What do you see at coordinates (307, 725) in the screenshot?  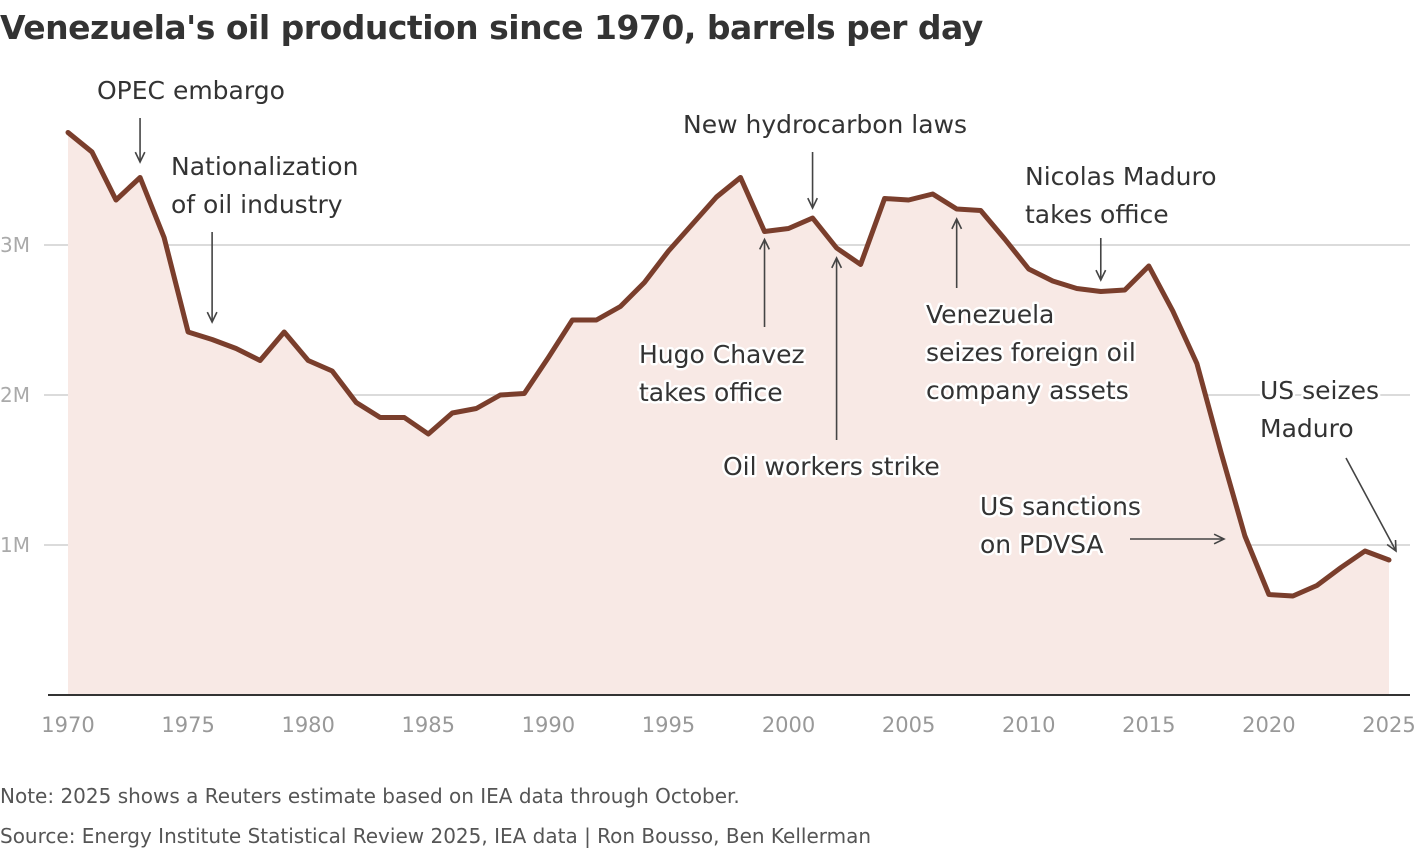 I see `x-tick-label: 1980` at bounding box center [307, 725].